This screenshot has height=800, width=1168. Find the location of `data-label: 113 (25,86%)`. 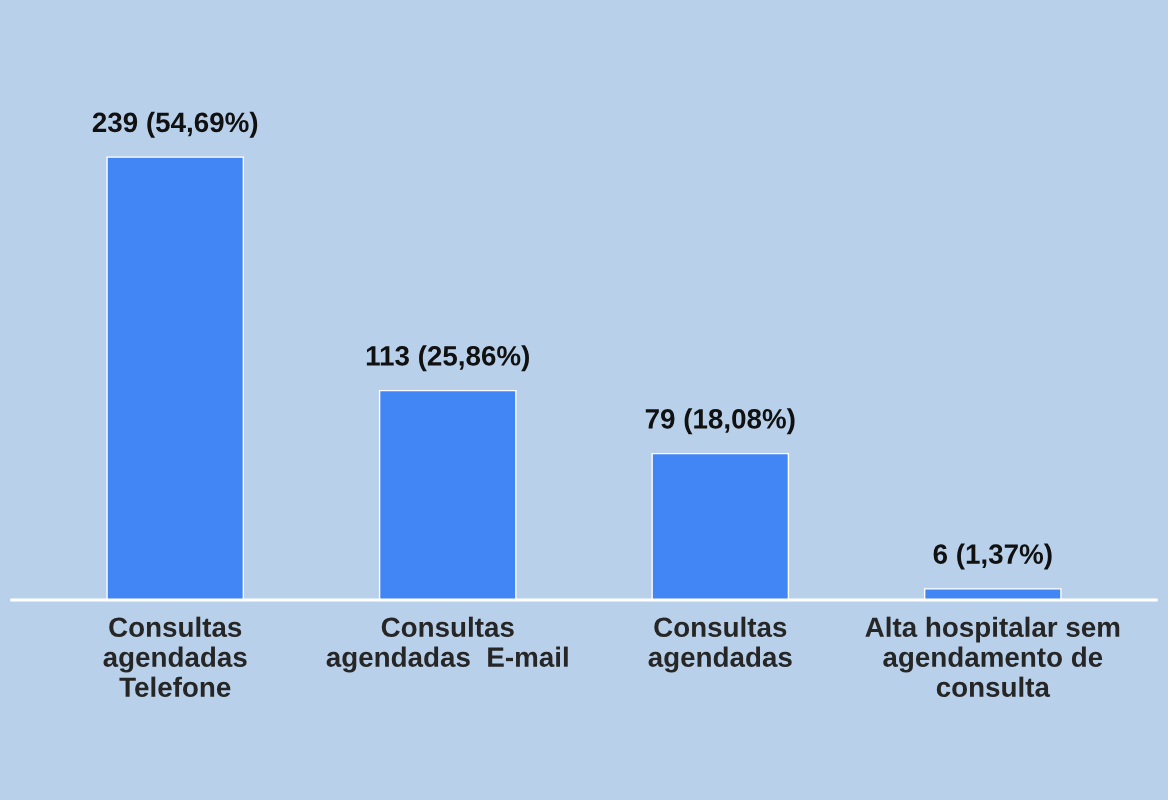

data-label: 113 (25,86%) is located at coordinates (447, 358).